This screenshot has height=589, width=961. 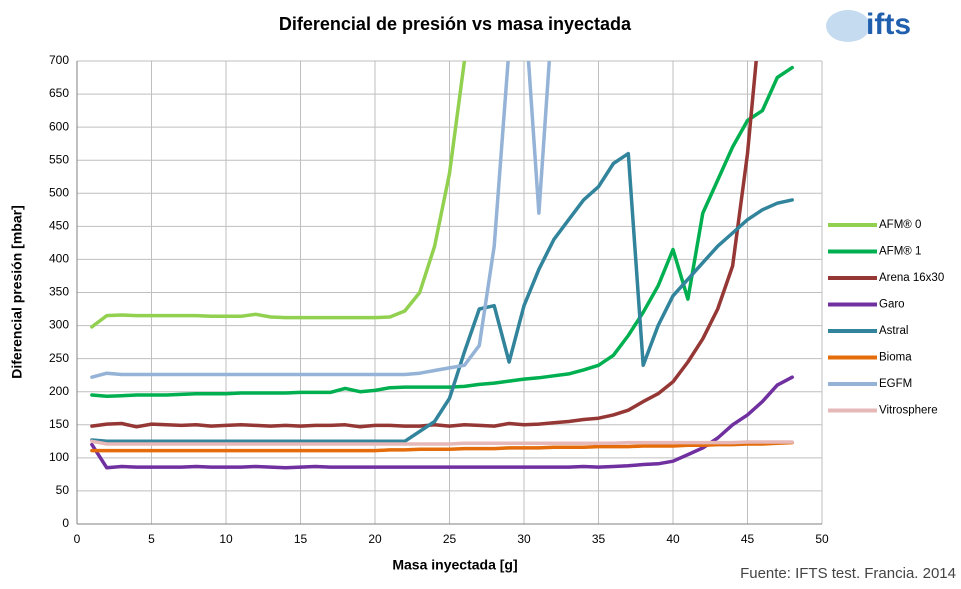 What do you see at coordinates (450, 539) in the screenshot?
I see `x-tick-label: 25` at bounding box center [450, 539].